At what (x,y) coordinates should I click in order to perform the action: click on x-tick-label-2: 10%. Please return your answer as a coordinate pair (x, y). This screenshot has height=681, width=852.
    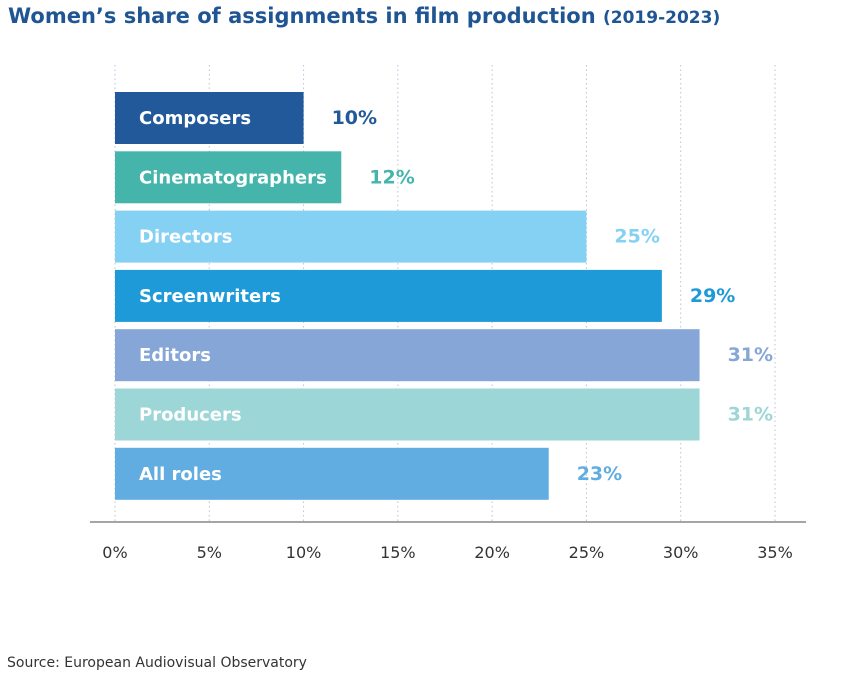
    Looking at the image, I should click on (304, 552).